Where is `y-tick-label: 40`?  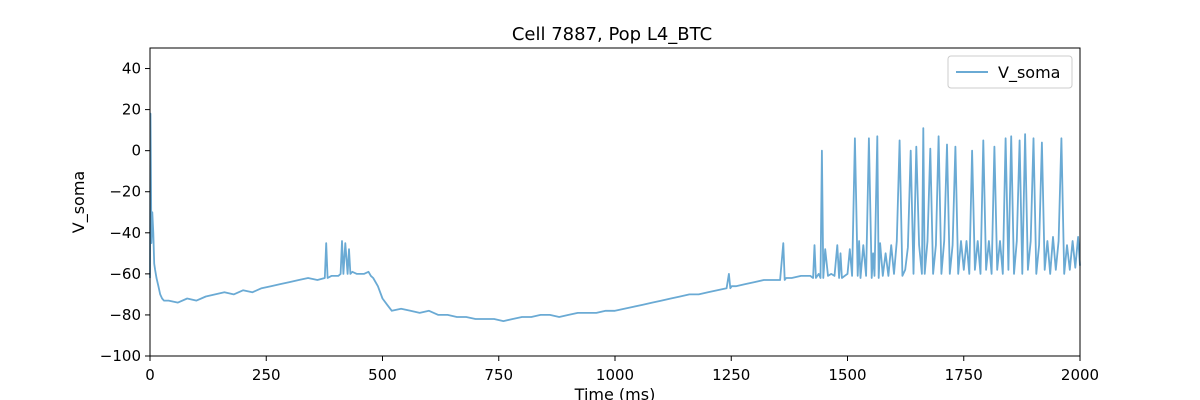 y-tick-label: 40 is located at coordinates (131, 69).